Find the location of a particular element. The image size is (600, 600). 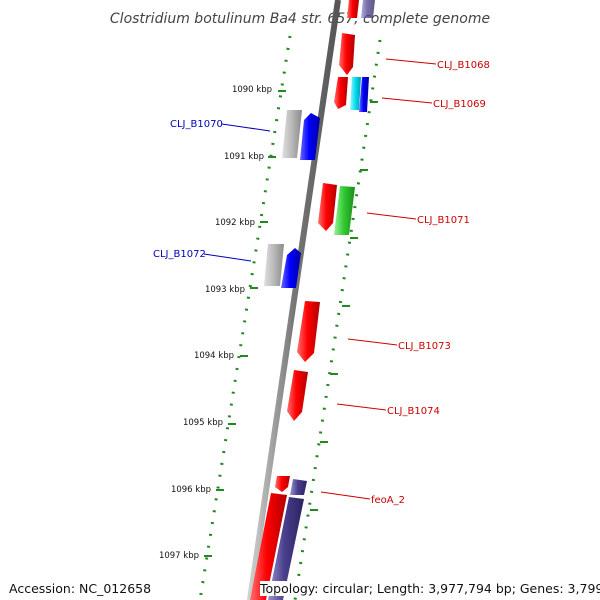

gene-label-clj-b1074: CLJ_B1074 is located at coordinates (413, 411).